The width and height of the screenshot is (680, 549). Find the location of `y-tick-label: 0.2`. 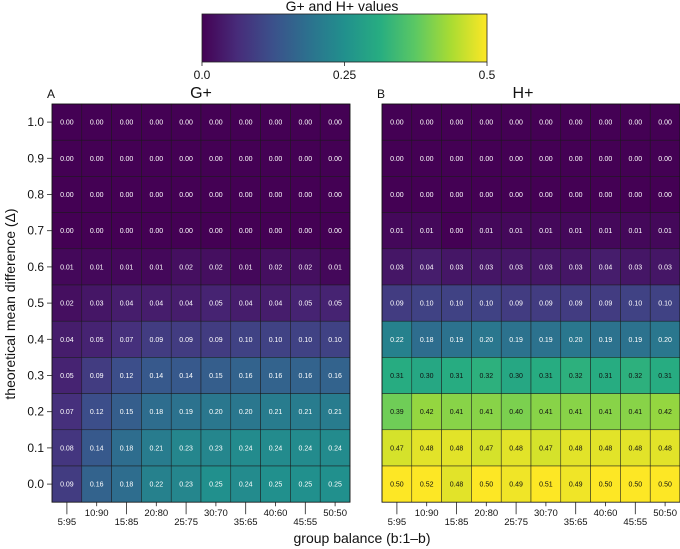

y-tick-label: 0.2 is located at coordinates (35, 412).